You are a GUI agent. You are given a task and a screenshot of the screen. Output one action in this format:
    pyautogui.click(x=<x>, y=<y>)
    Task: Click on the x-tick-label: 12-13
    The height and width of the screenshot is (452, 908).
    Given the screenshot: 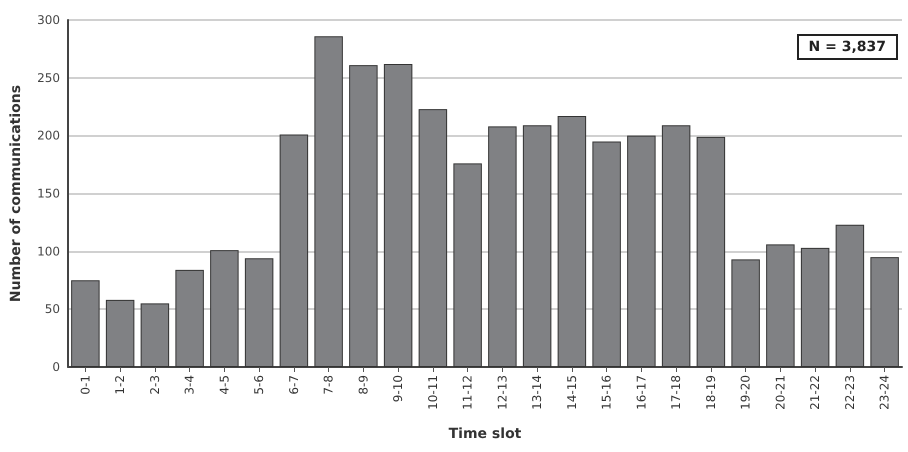 What is the action you would take?
    pyautogui.click(x=502, y=392)
    